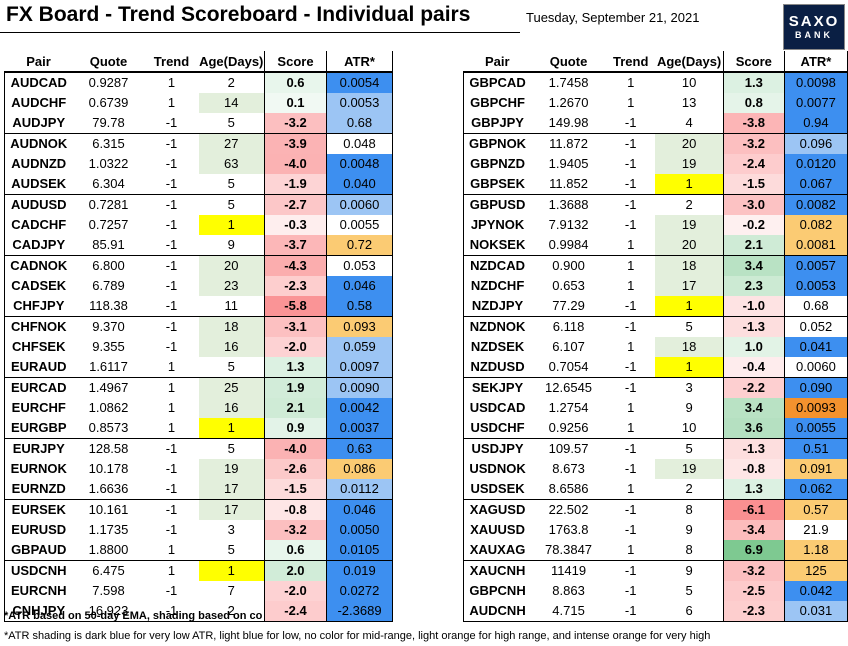  Describe the element at coordinates (231, 590) in the screenshot. I see `cell-age: 7` at that location.